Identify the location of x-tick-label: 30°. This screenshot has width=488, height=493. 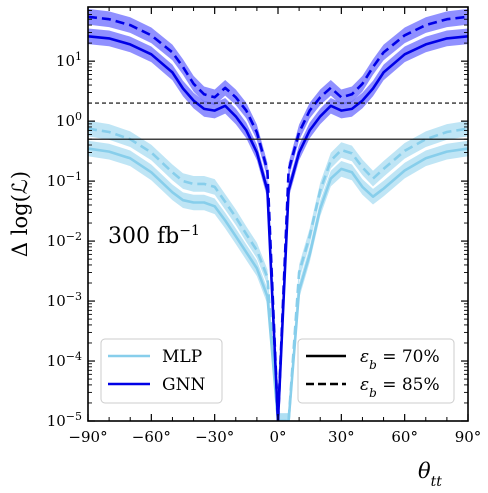
(341, 437).